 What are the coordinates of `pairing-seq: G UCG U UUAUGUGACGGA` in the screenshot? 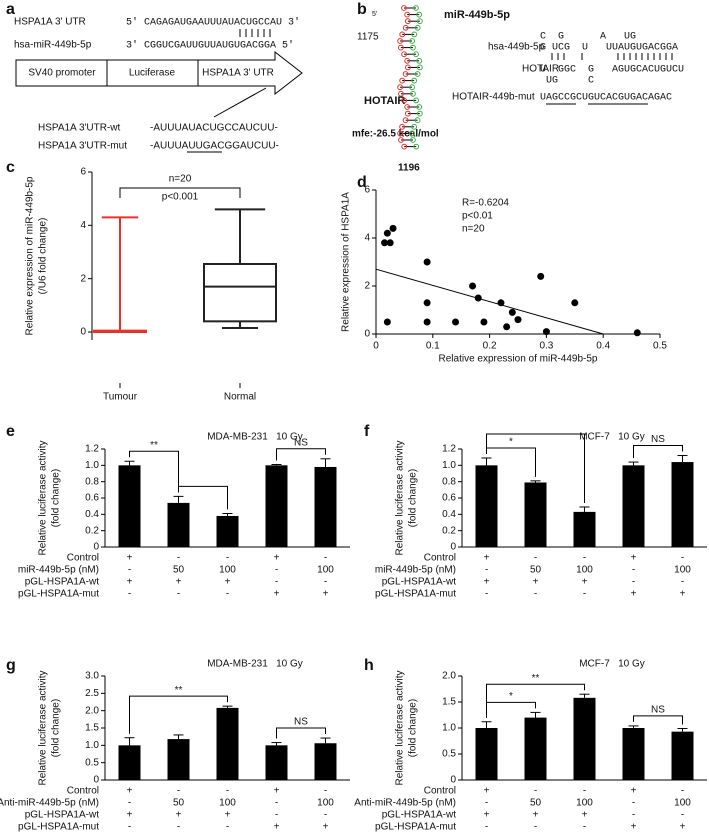 It's located at (609, 48).